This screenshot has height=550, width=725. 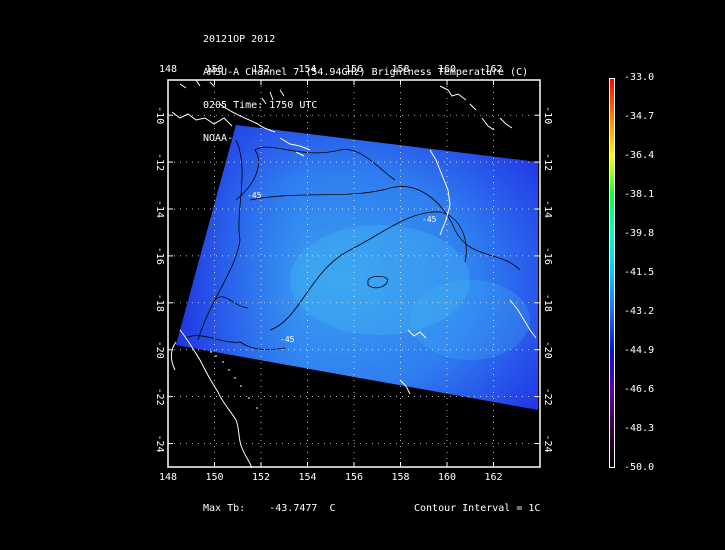 What do you see at coordinates (214, 477) in the screenshot?
I see `lon-tick-label-bottom: 150` at bounding box center [214, 477].